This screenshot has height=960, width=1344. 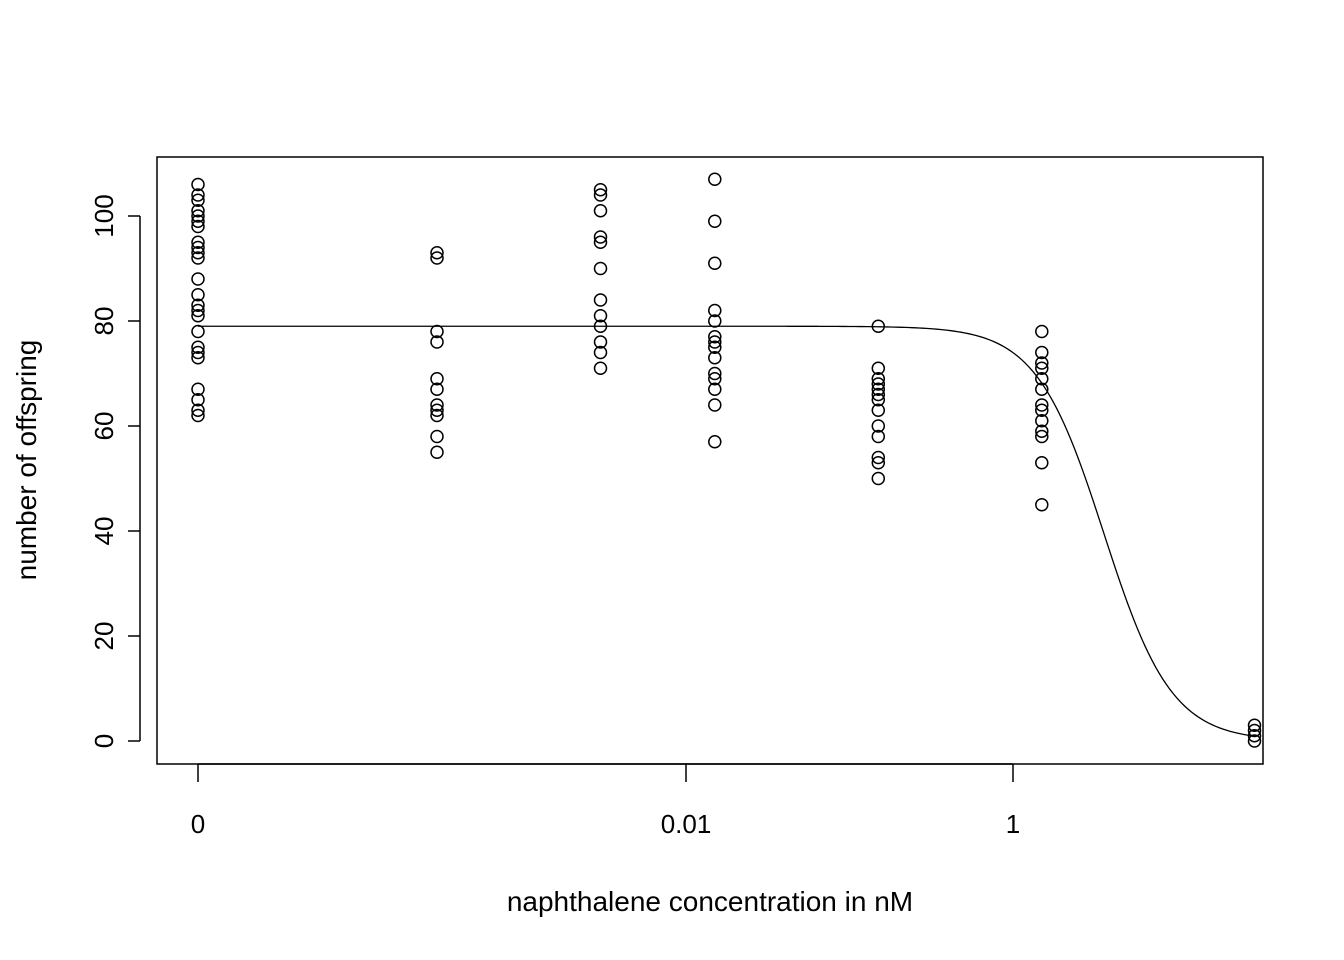 I want to click on y-tick-label: 20, so click(x=104, y=636).